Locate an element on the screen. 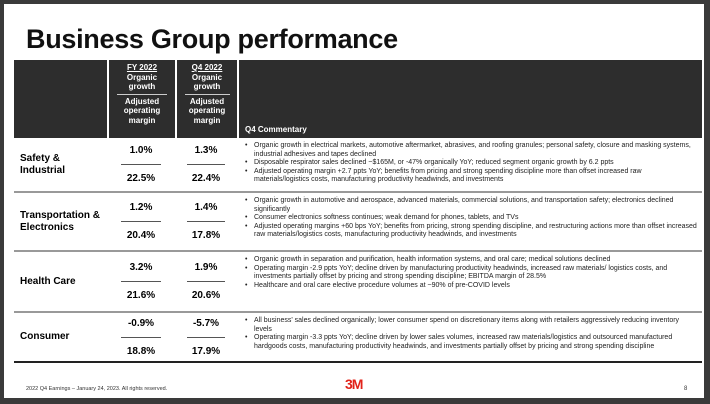  fy-organic-growth: -0.9% is located at coordinates (141, 323).